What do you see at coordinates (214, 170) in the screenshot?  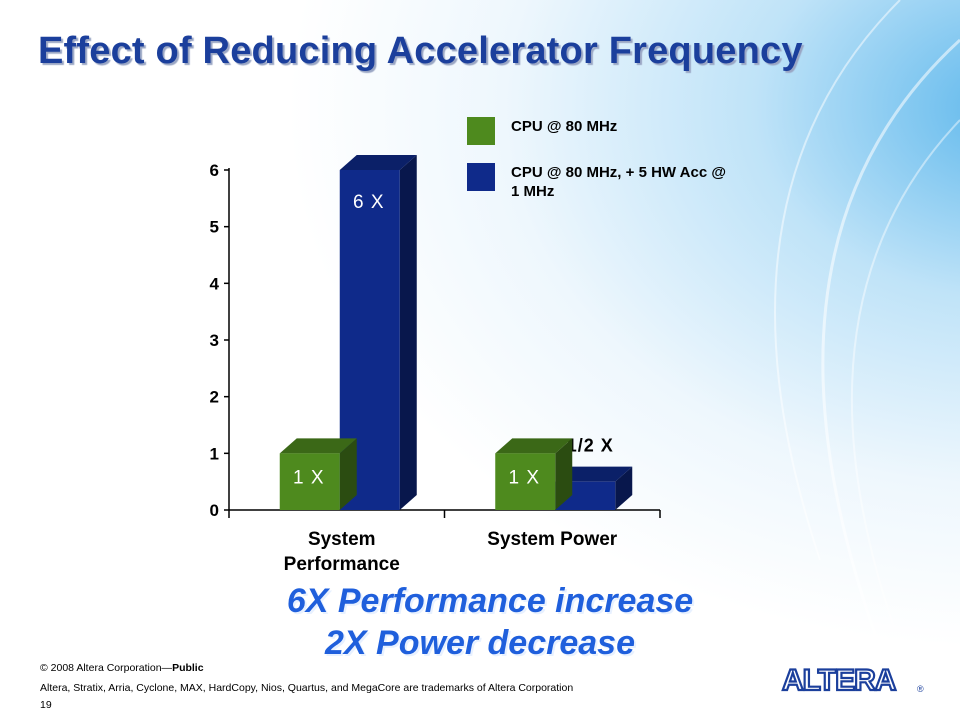 I see `y-tick-label: 6` at bounding box center [214, 170].